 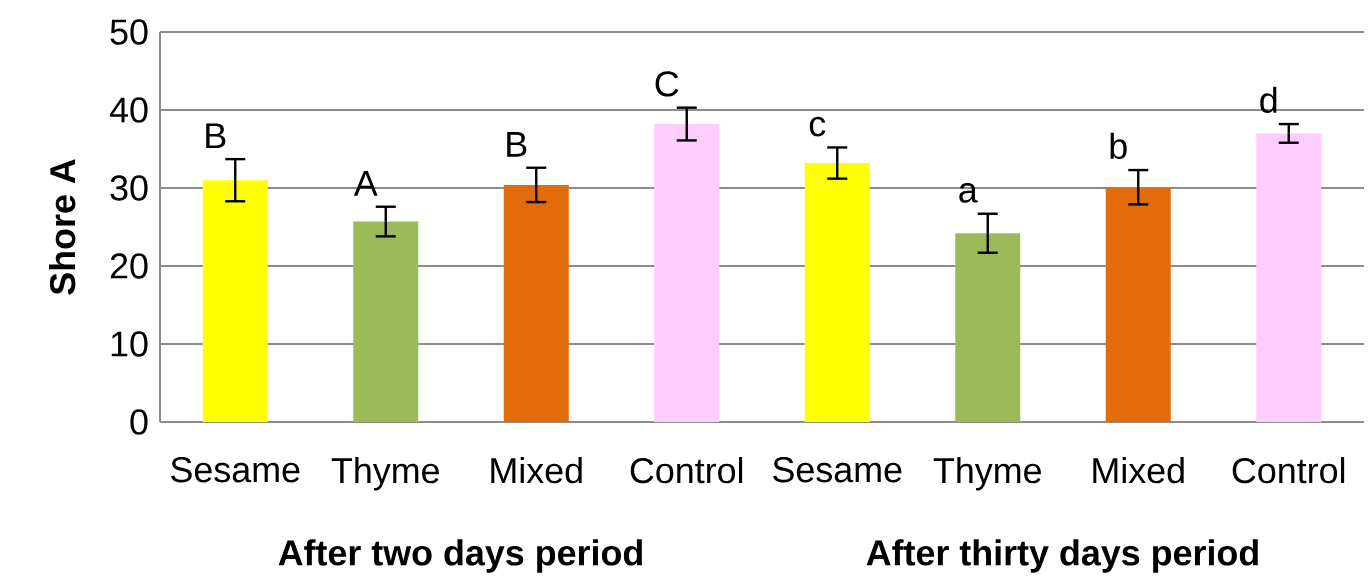 I want to click on data-label: C, so click(x=667, y=84).